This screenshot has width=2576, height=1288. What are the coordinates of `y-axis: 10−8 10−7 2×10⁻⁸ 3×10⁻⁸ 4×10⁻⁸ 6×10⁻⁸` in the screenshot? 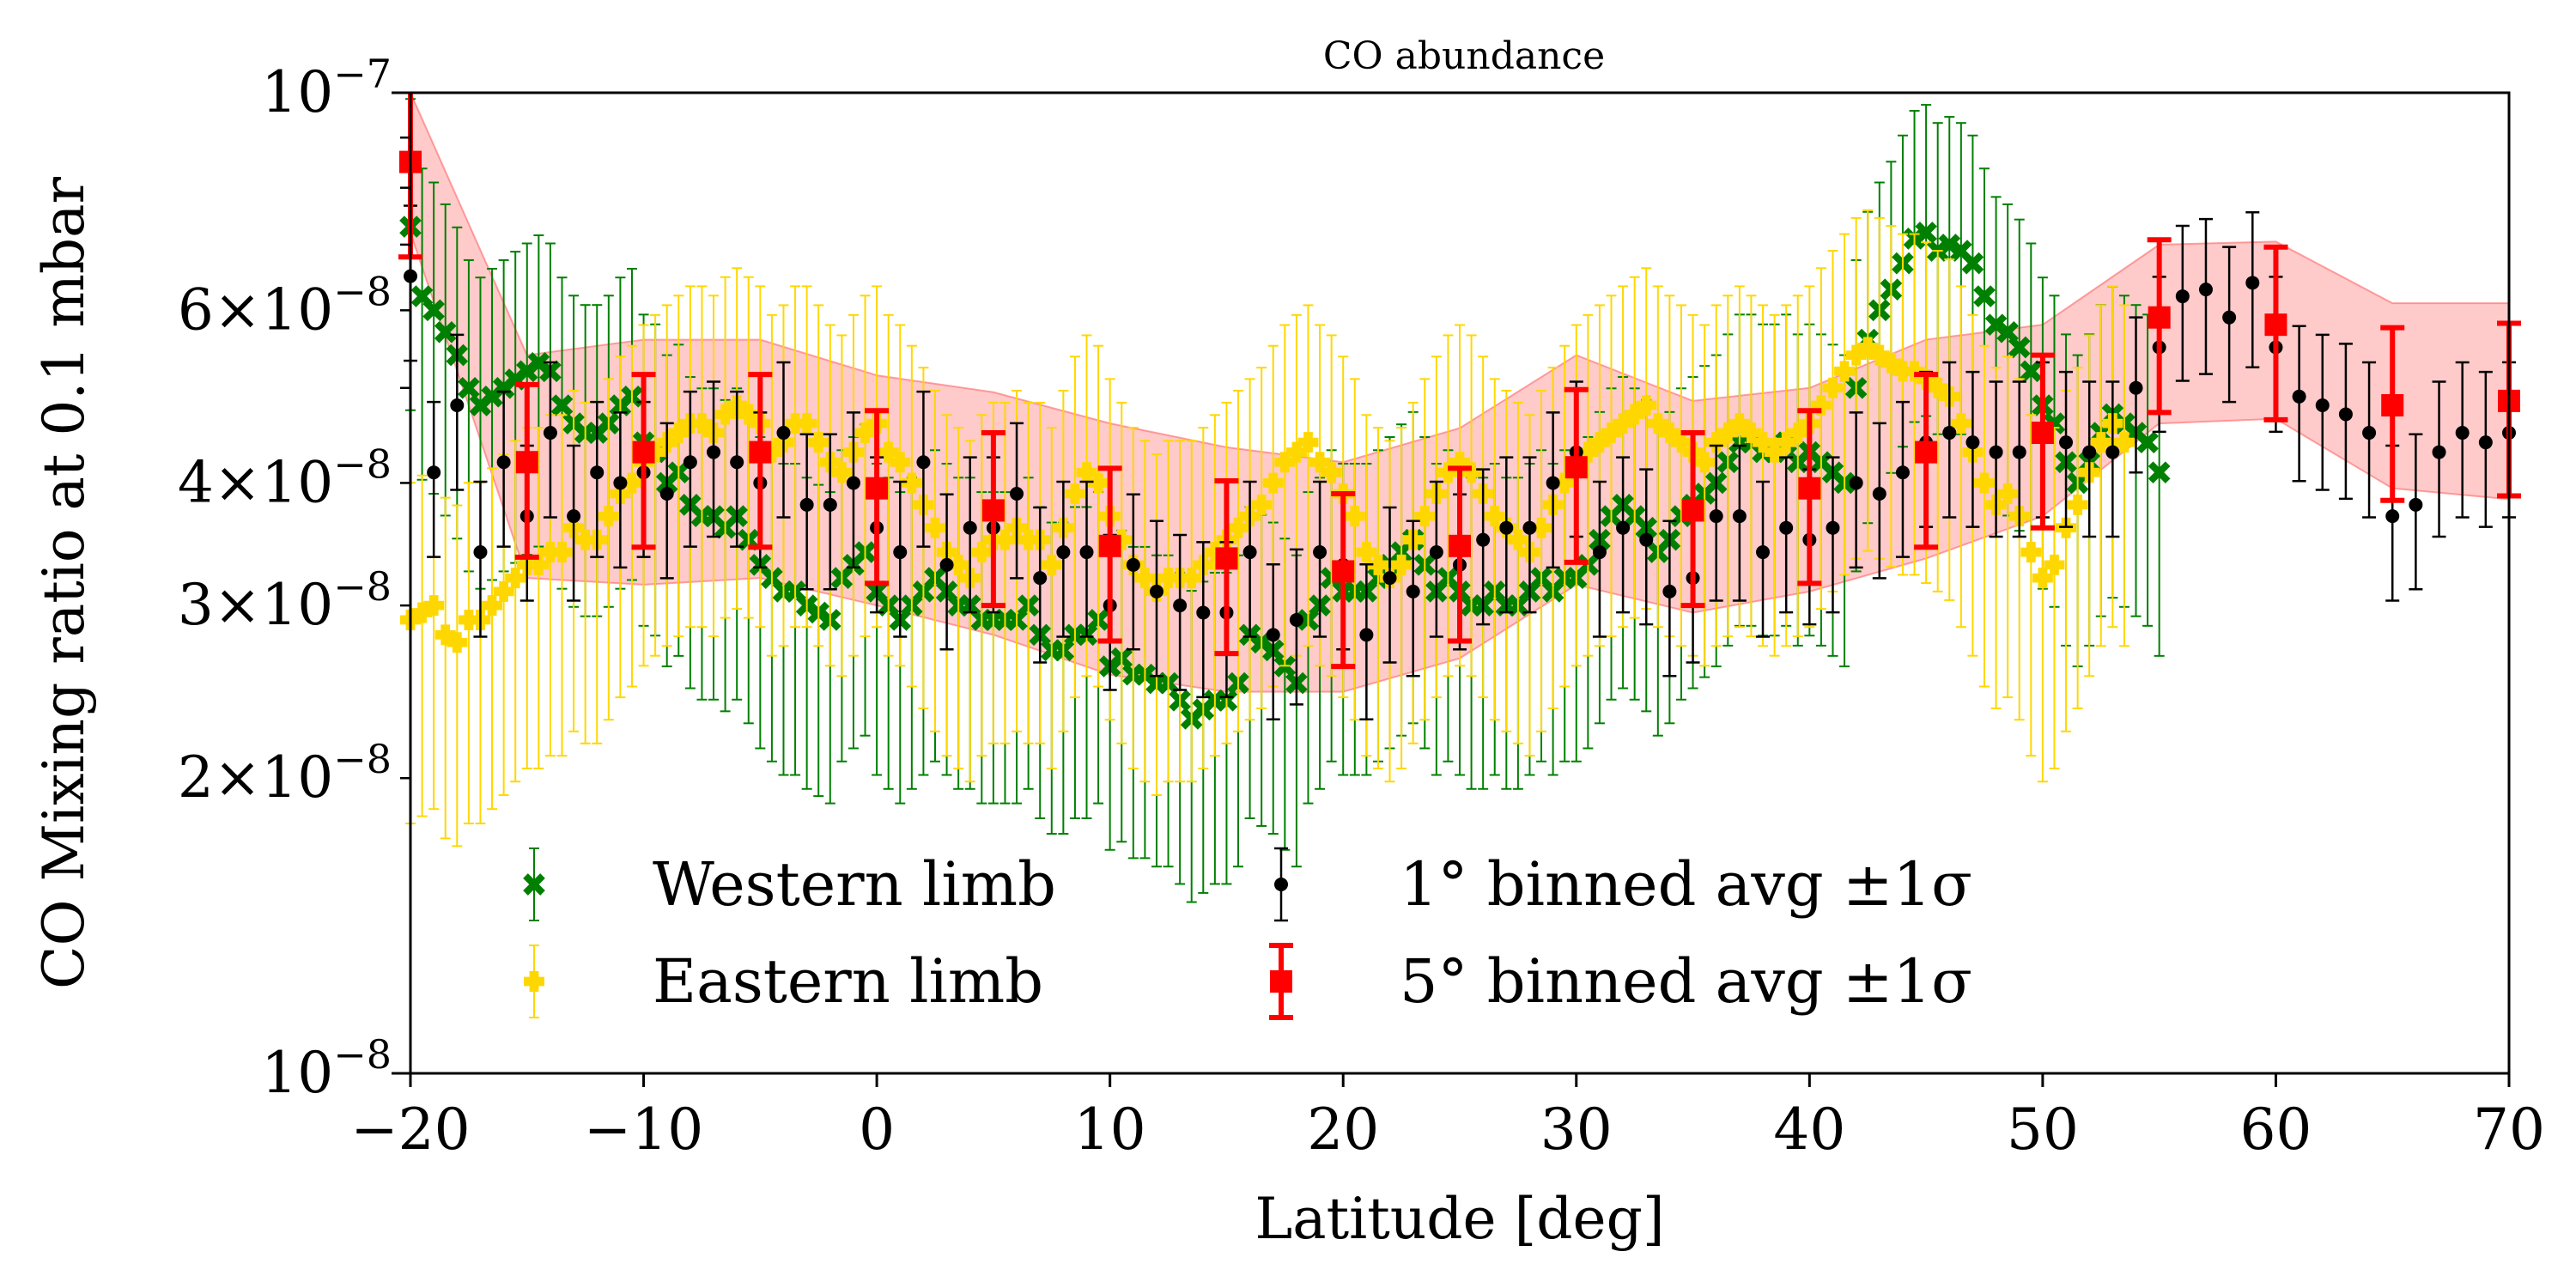 It's located at (294, 578).